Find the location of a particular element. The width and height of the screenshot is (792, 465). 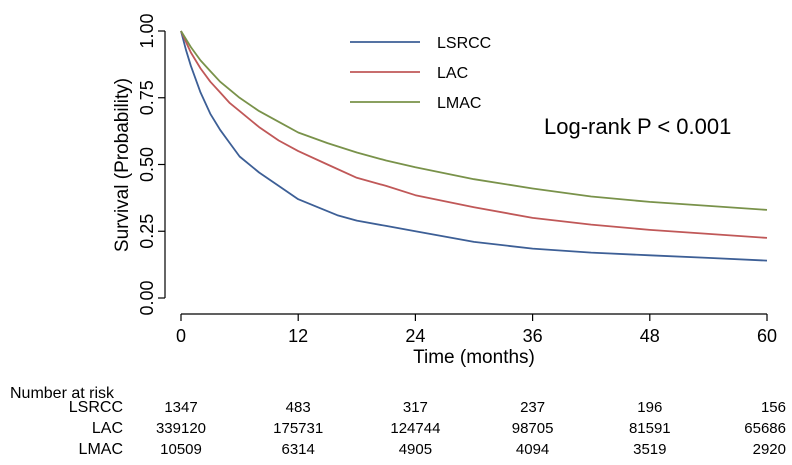

legend: LSRCC LAC LMAC is located at coordinates (420, 73).